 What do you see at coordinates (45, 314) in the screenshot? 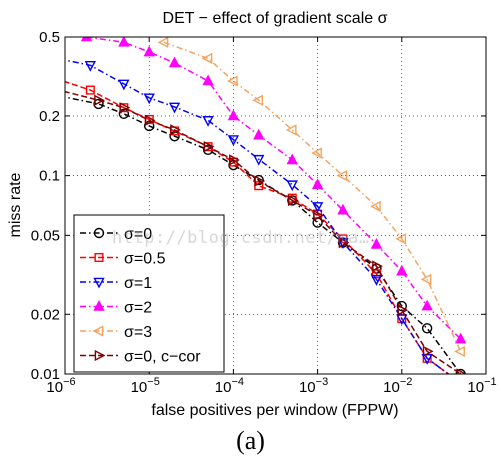
I see `y-tick-label: 0.02` at bounding box center [45, 314].